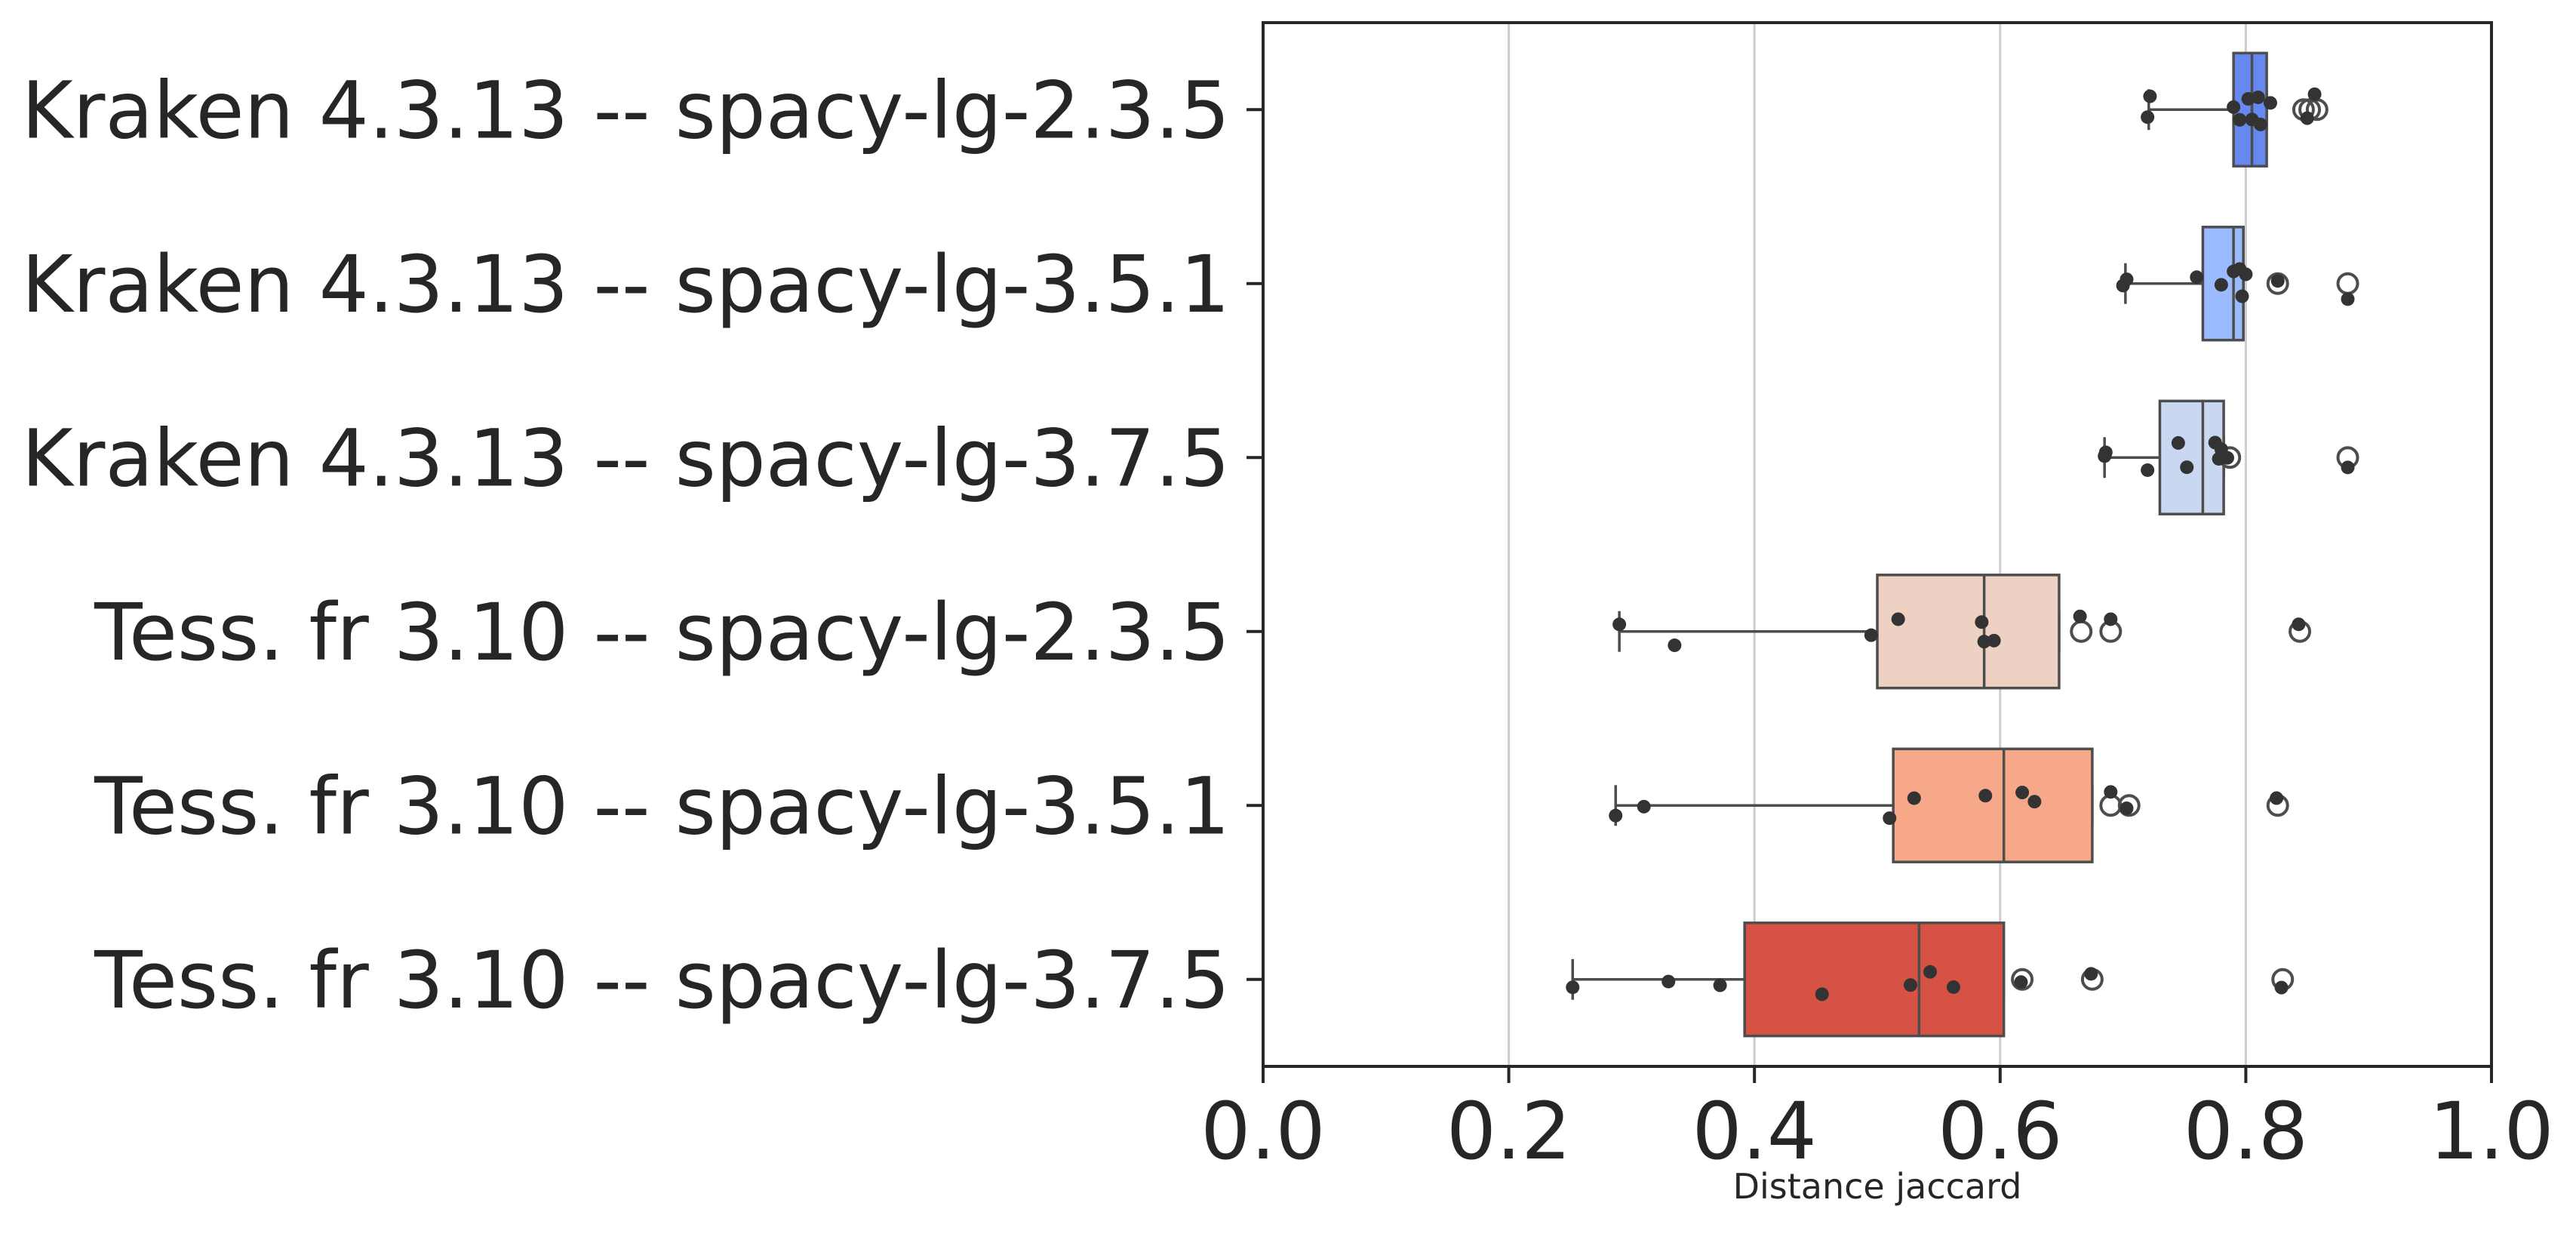 Image resolution: width=2576 pixels, height=1246 pixels. I want to click on x-axis-ticks: 0.0 0.2 0.4 0.6 0.8 1.0, so click(1877, 1121).